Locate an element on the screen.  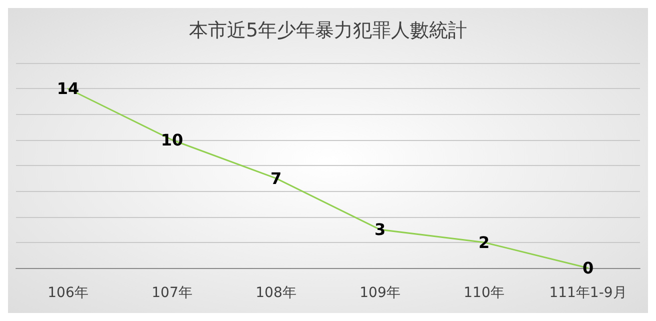
x-tick-label: 111年1-9月 is located at coordinates (588, 293).